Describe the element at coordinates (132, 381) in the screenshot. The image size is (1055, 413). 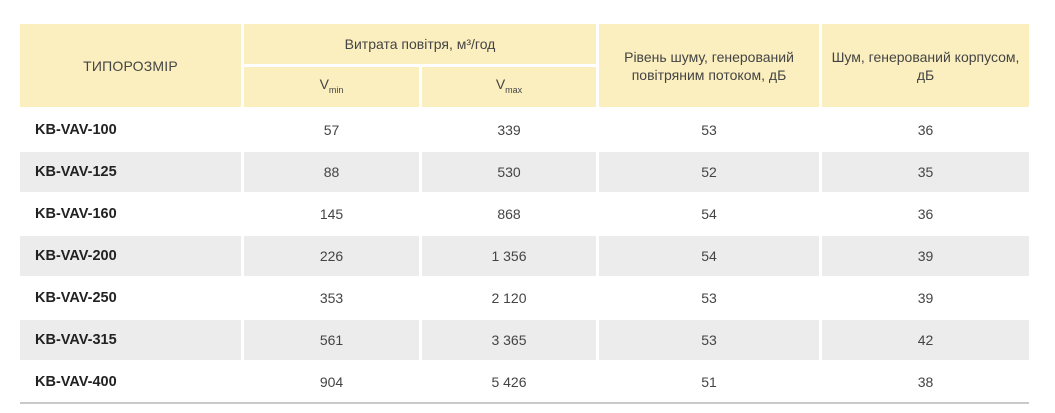
I see `cell-model: KB-VAV-400` at that location.